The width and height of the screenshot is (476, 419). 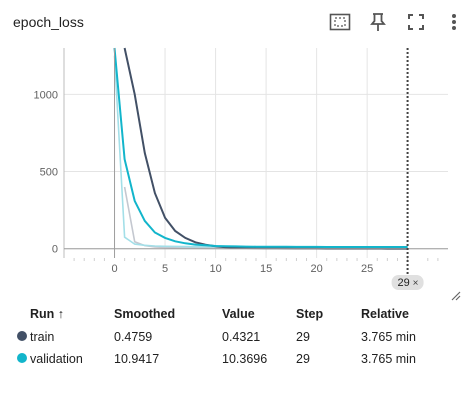 I want to click on fit-domain-icon, so click(x=340, y=22).